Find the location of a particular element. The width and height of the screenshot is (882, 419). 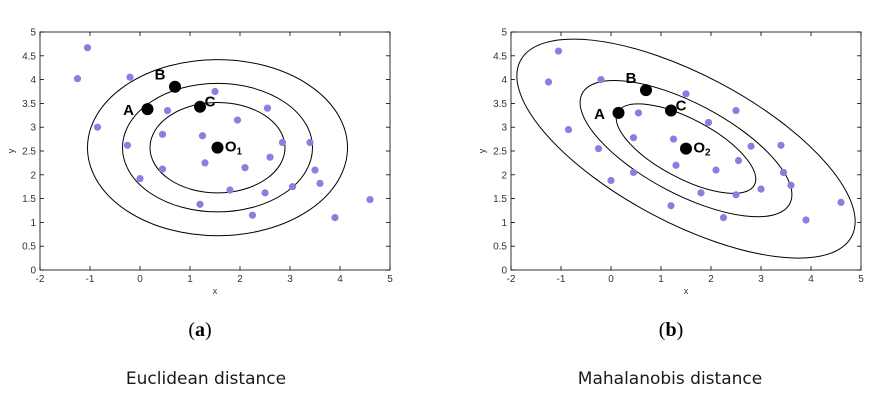

y-tick-label: 0 is located at coordinates (504, 271).